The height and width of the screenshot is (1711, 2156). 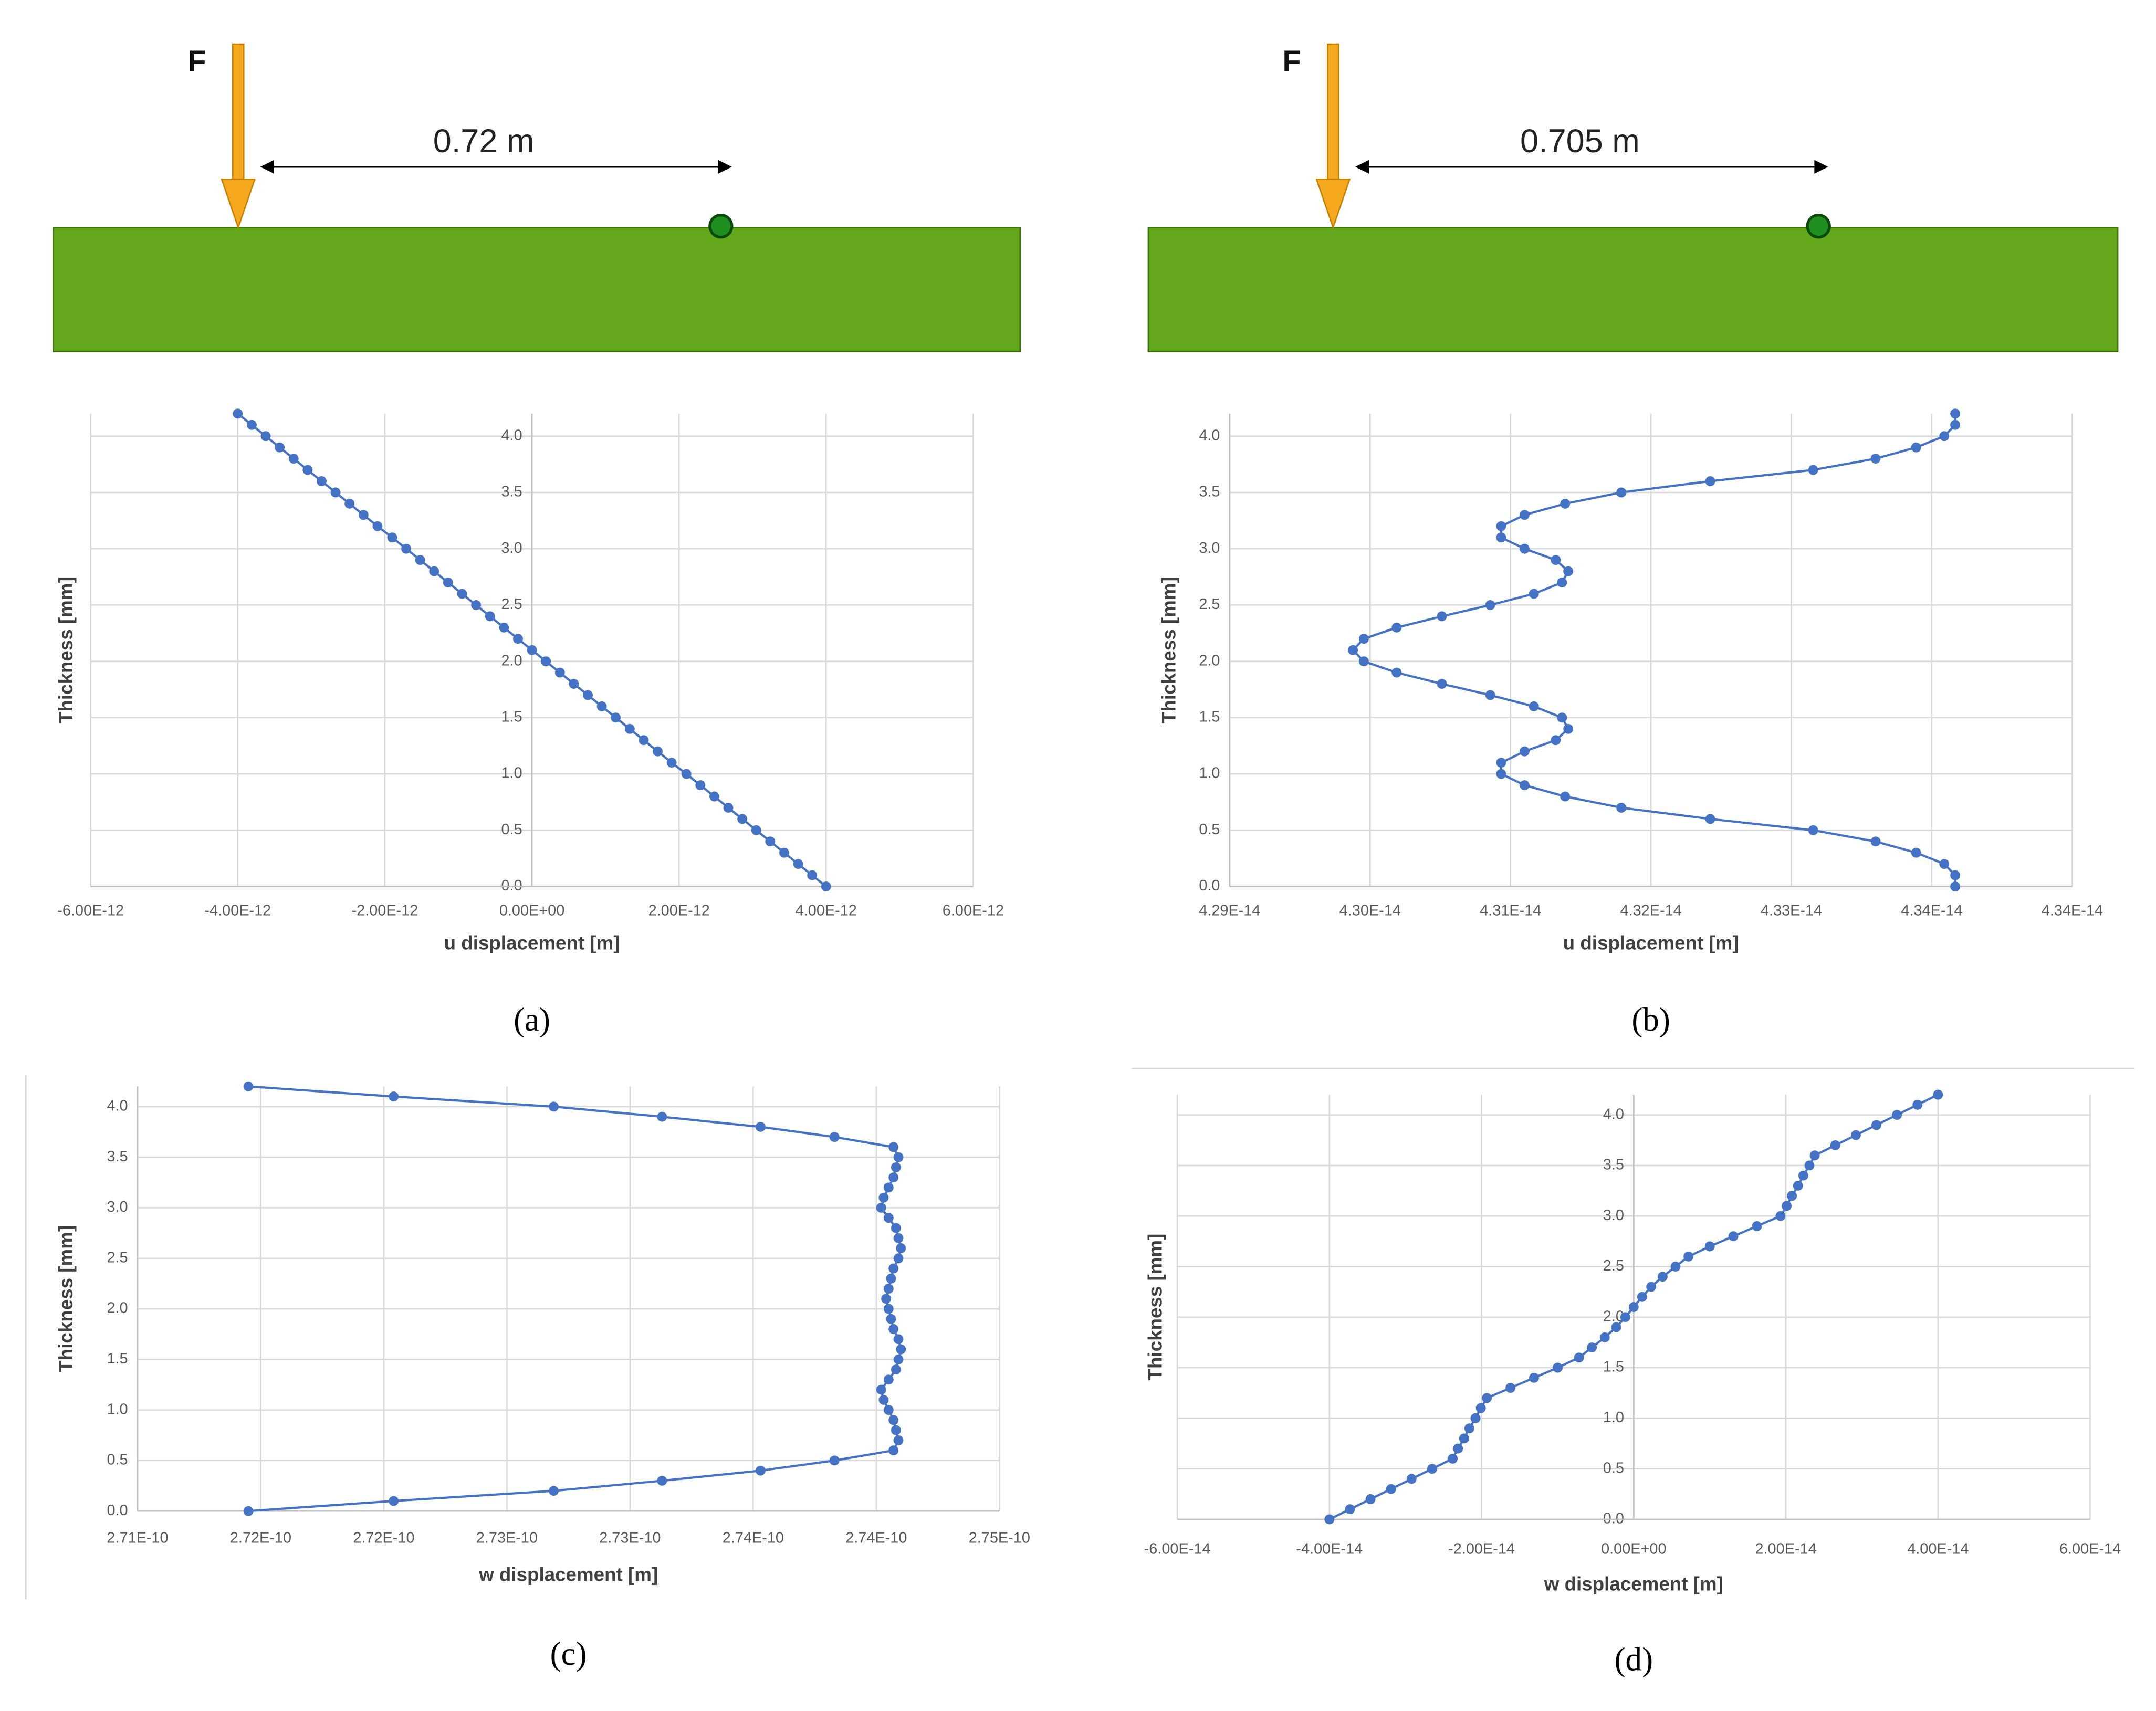 What do you see at coordinates (1329, 1548) in the screenshot?
I see `x-tick-label: -4.00E-14` at bounding box center [1329, 1548].